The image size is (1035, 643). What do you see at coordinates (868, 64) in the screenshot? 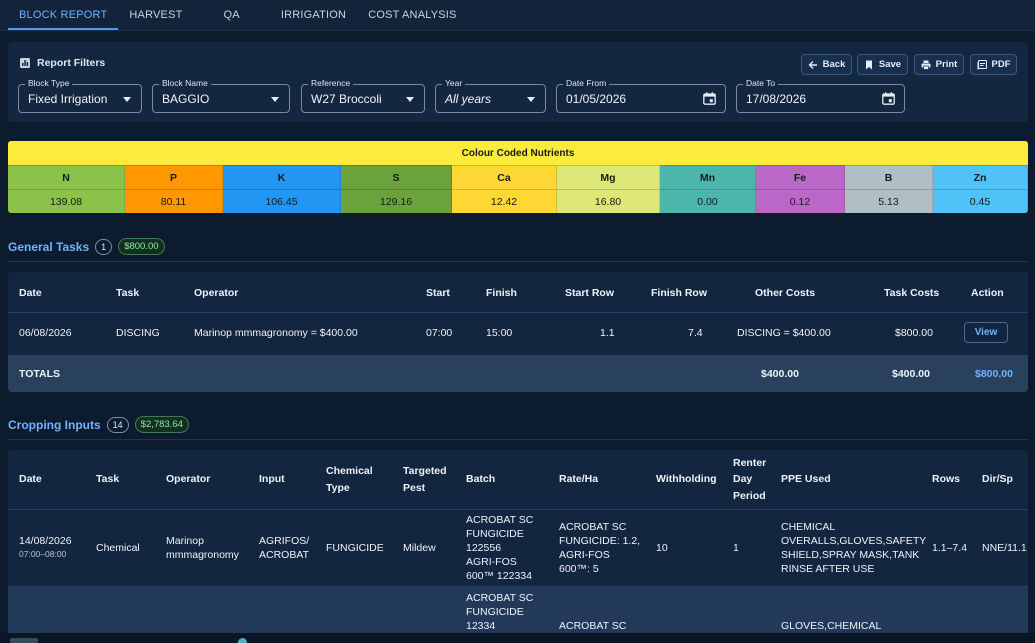
I see `bookmark-icon` at bounding box center [868, 64].